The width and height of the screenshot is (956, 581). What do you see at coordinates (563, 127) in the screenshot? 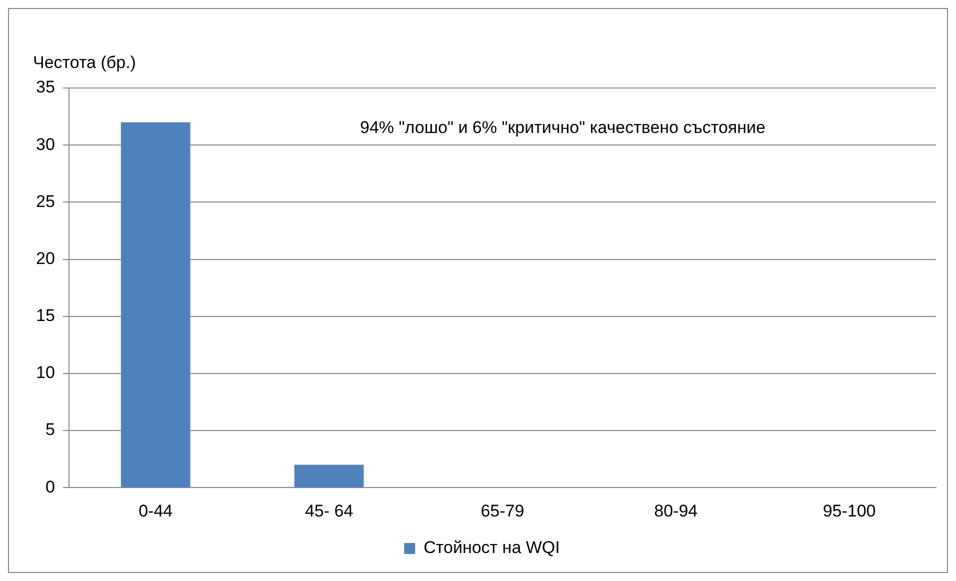
I see `annotation: 94% "лошо" и 6% "критично" качествено състояние` at bounding box center [563, 127].